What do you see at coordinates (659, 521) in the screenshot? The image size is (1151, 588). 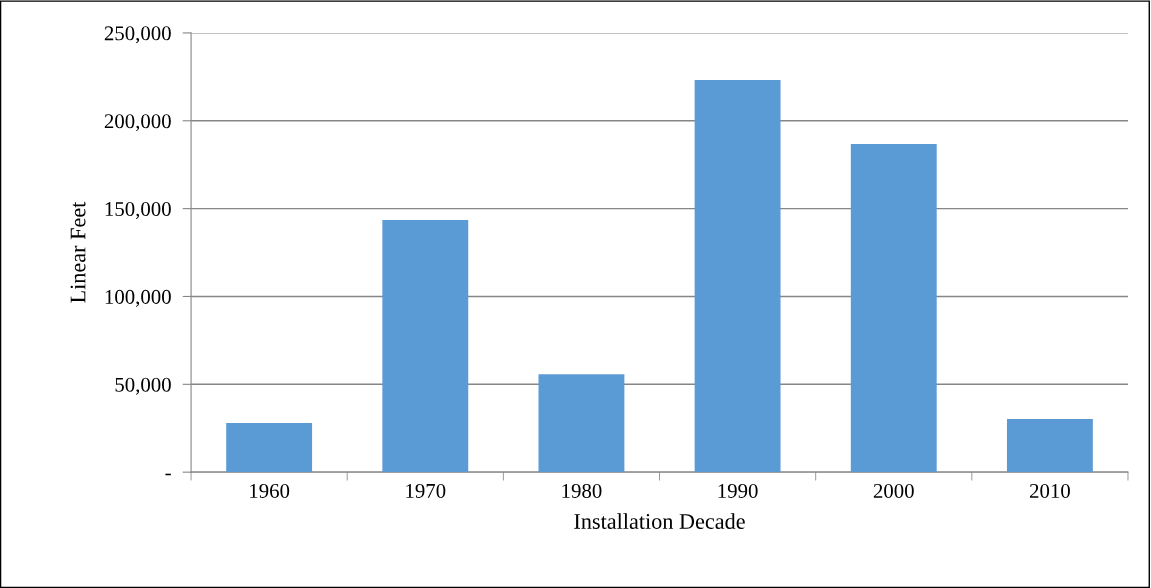 I see `x-axis-title: Installation Decade` at bounding box center [659, 521].